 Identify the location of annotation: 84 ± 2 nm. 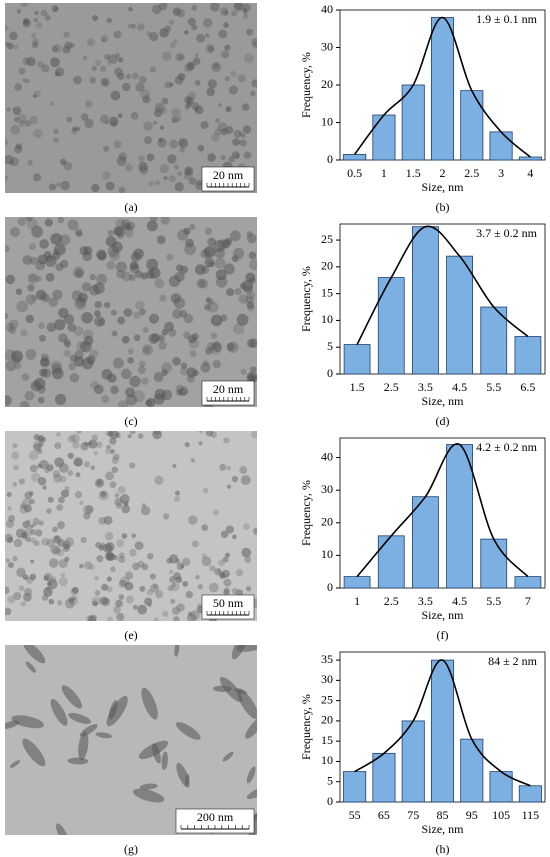
(513, 661).